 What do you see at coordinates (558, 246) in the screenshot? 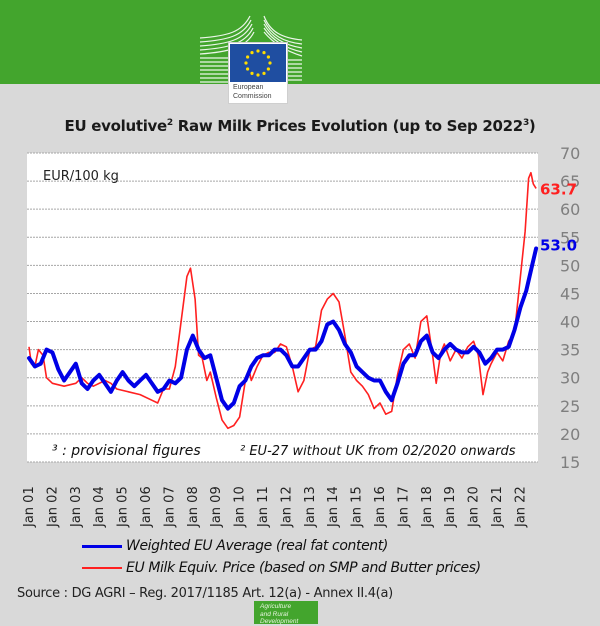
I see `data-label-last-blue: 53.0` at bounding box center [558, 246].